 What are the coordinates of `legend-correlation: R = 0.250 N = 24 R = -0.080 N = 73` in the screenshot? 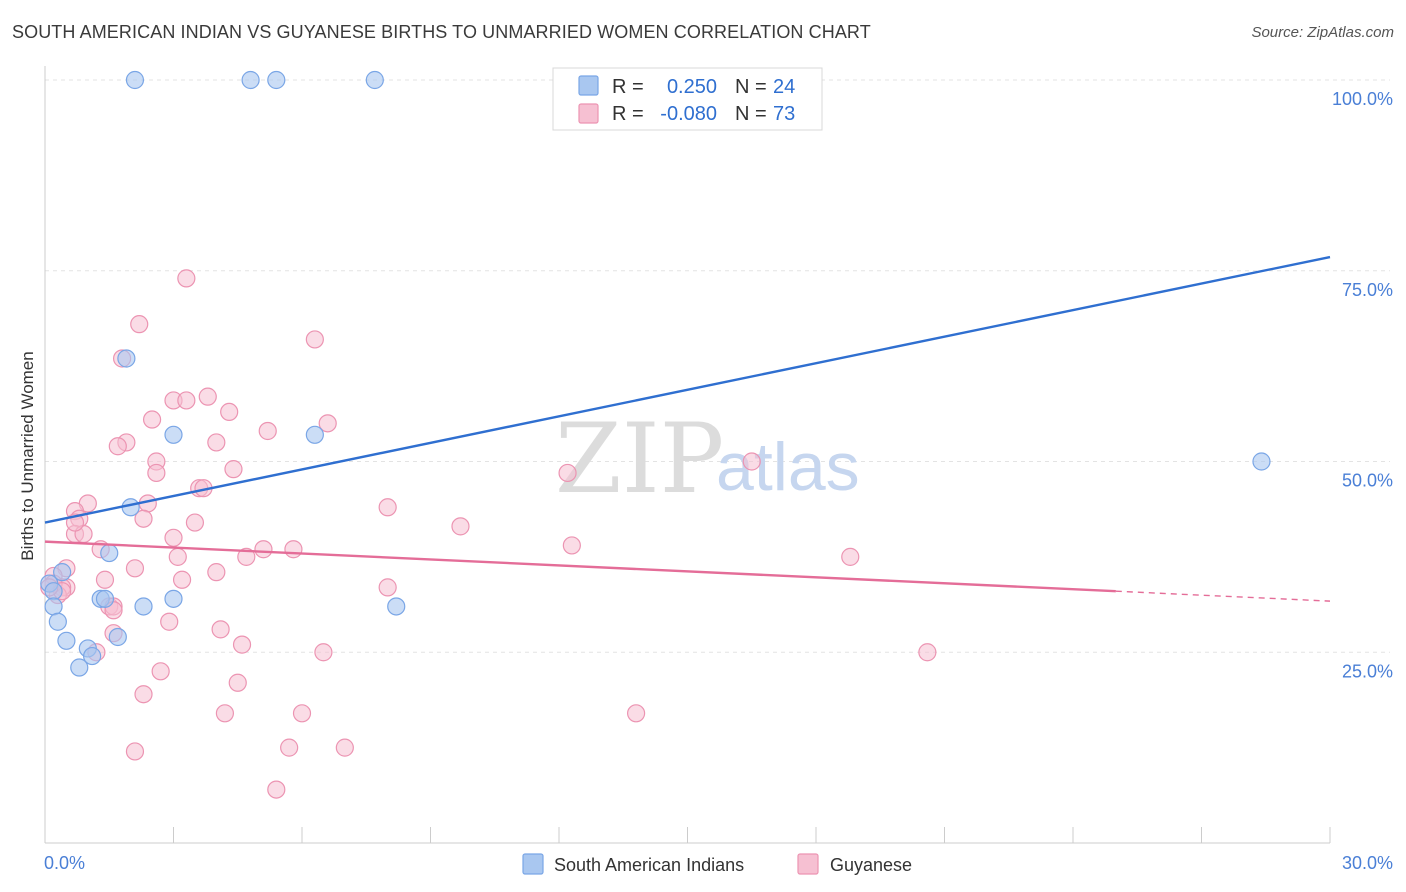 It's located at (687, 99).